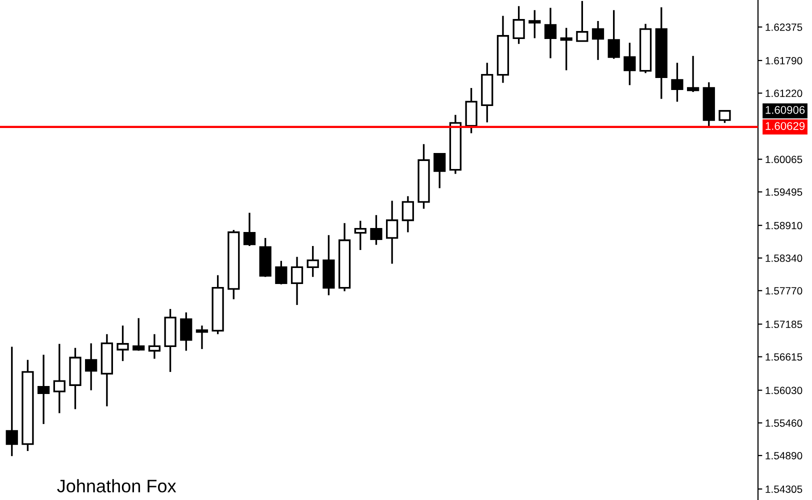  I want to click on y-tick-label: 1.61220, so click(784, 94).